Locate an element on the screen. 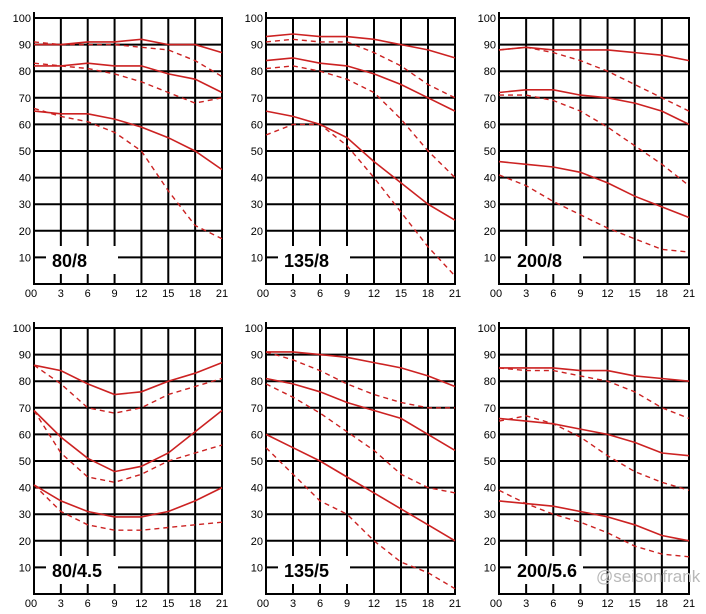 This screenshot has width=706, height=614. panel-label: 80/8 is located at coordinates (69, 261).